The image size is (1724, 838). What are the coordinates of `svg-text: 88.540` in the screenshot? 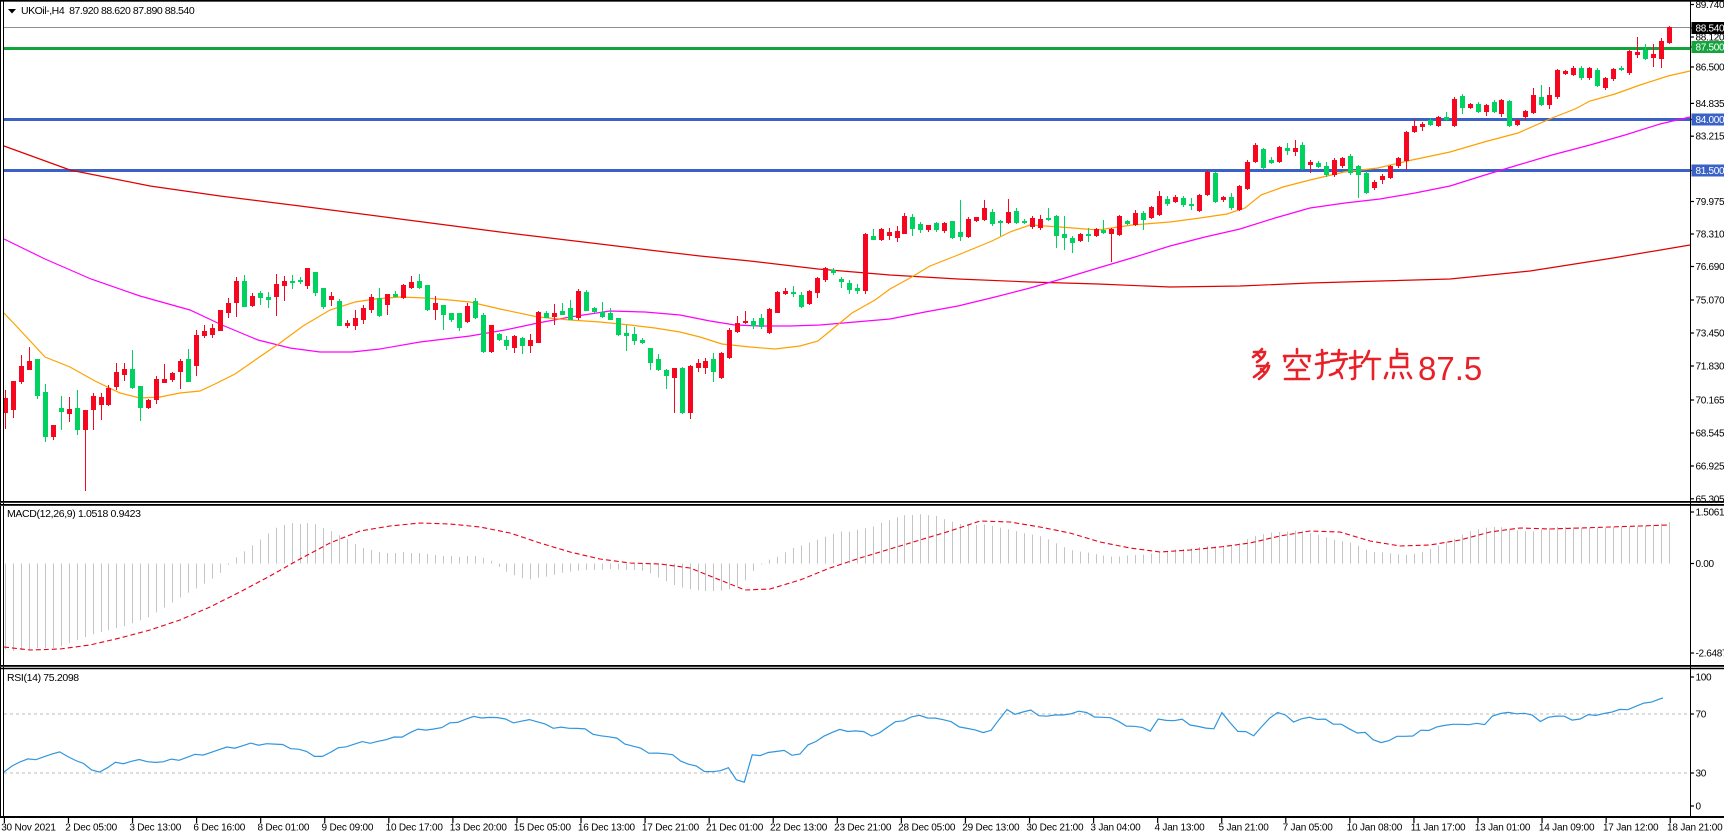 It's located at (1710, 29).